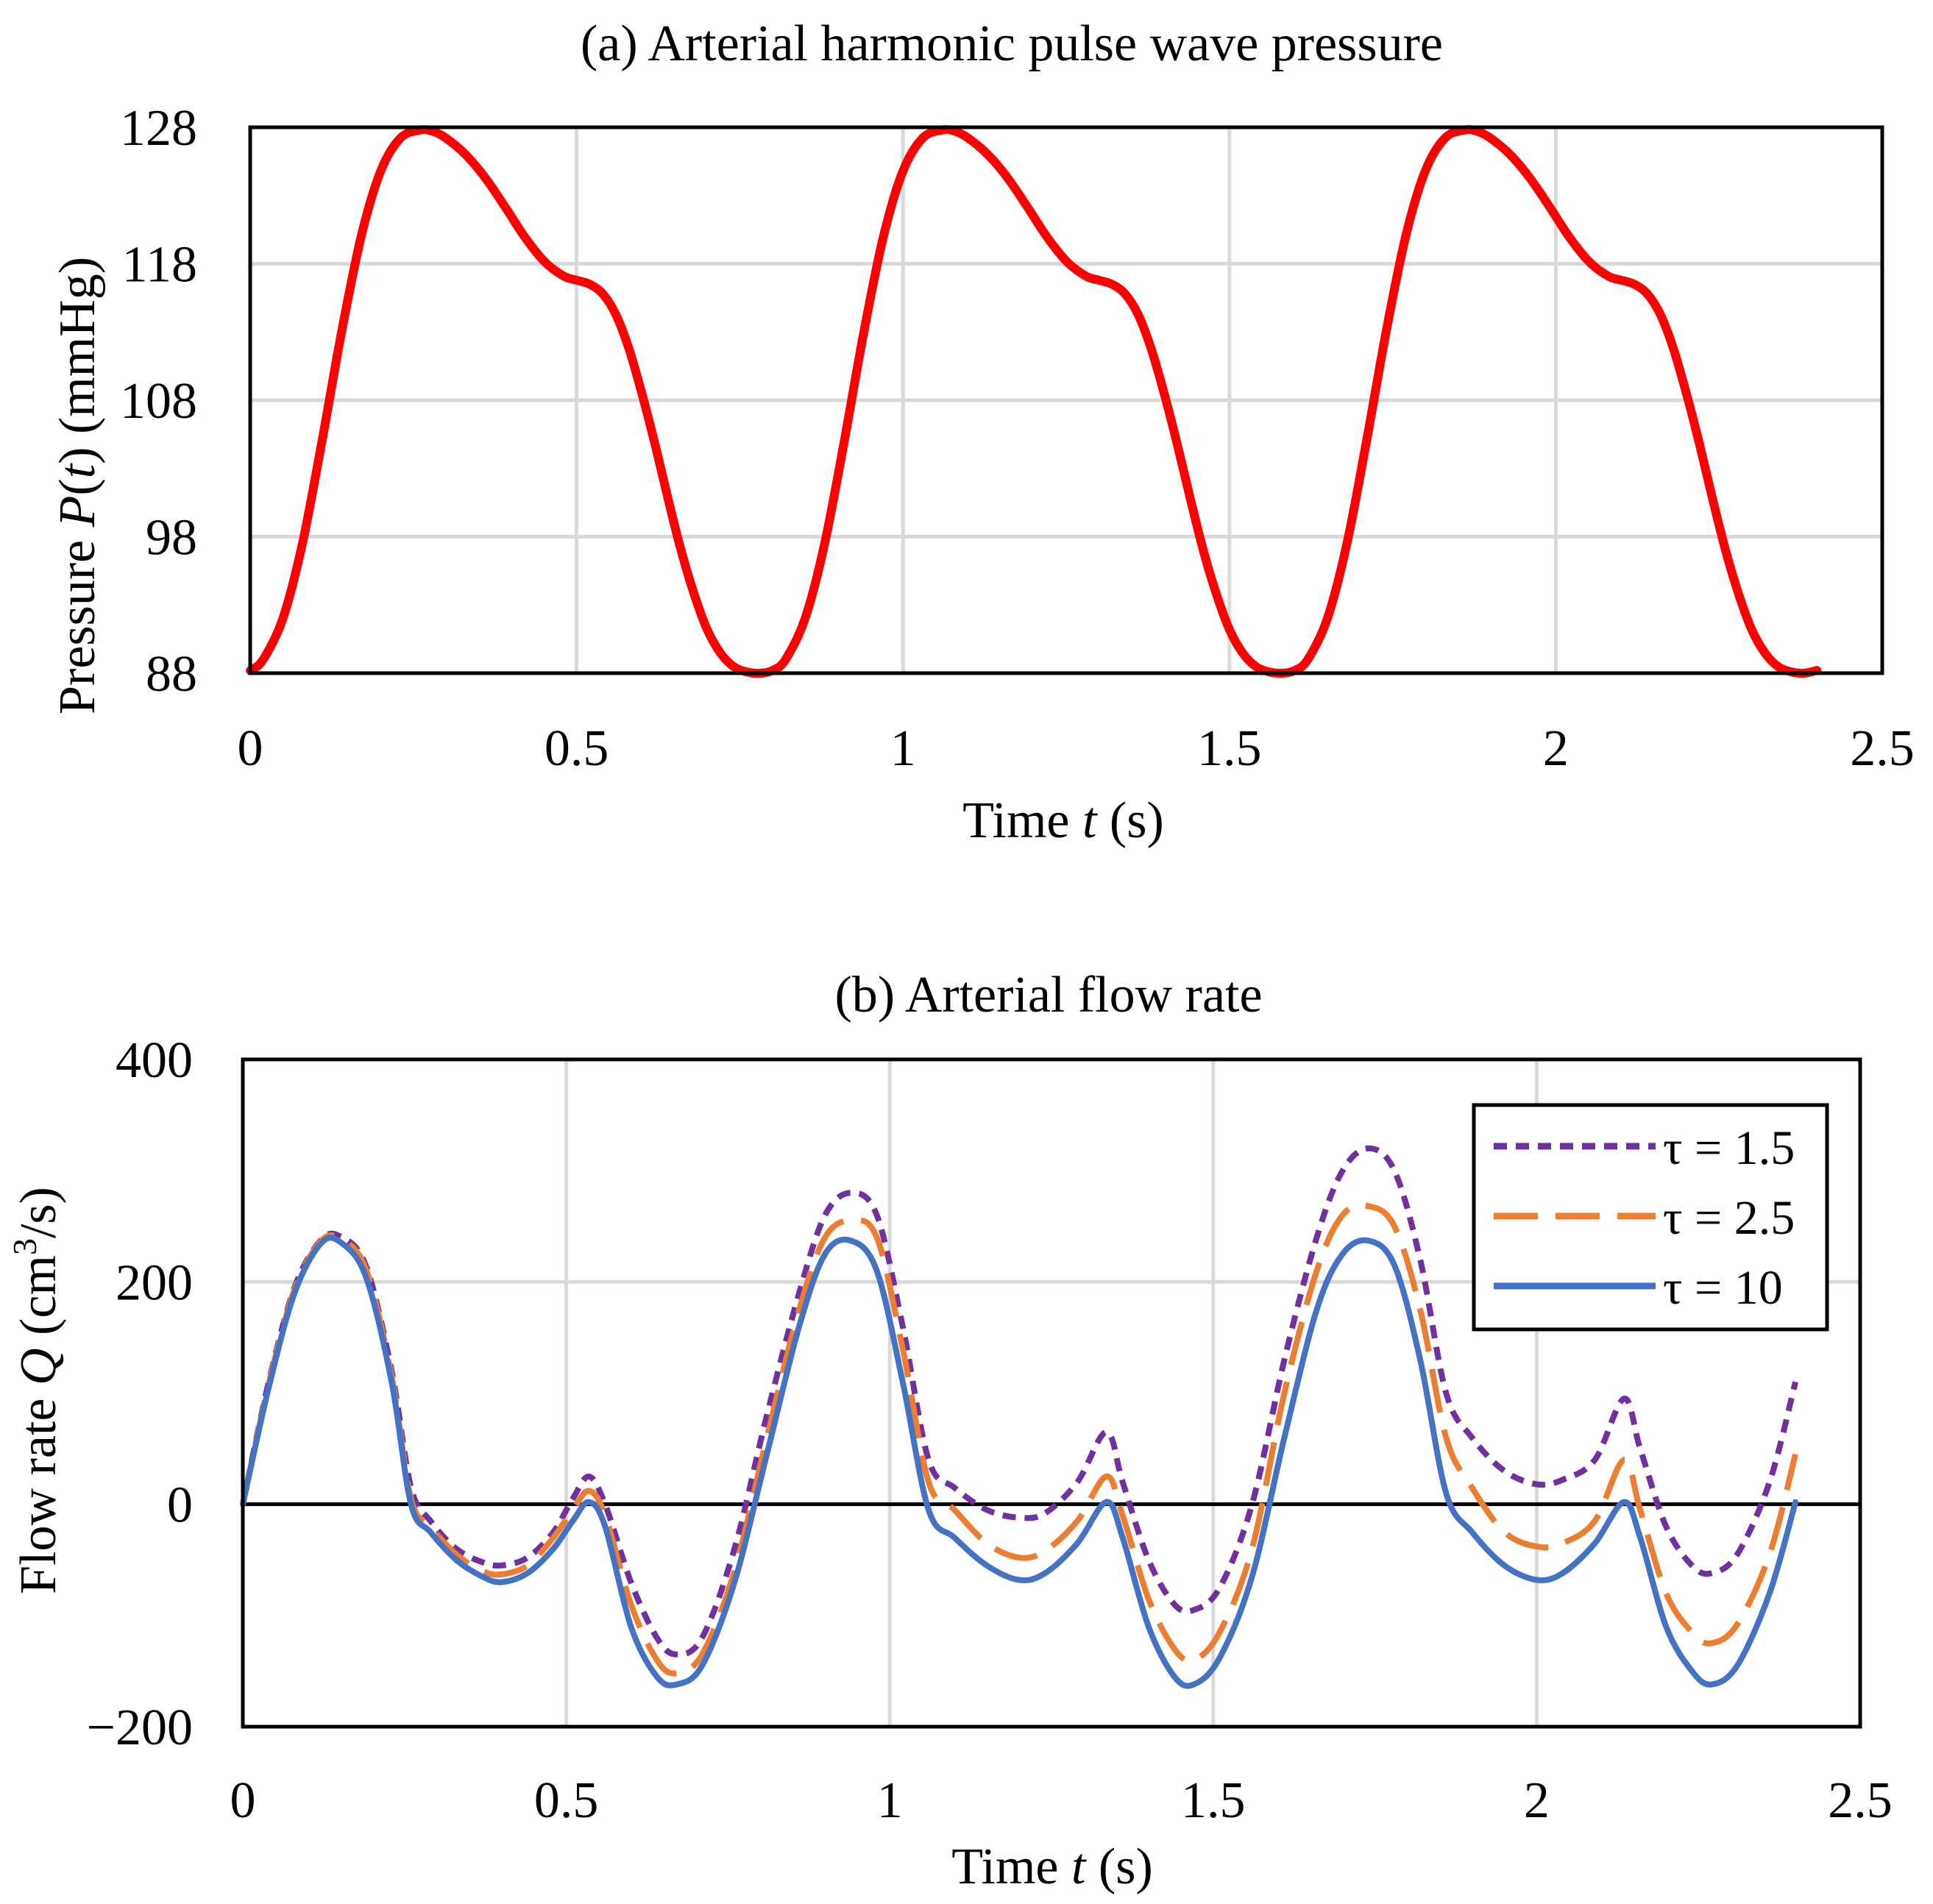 The image size is (1933, 1904). I want to click on legend-label: τ = 2.5, so click(1729, 1218).